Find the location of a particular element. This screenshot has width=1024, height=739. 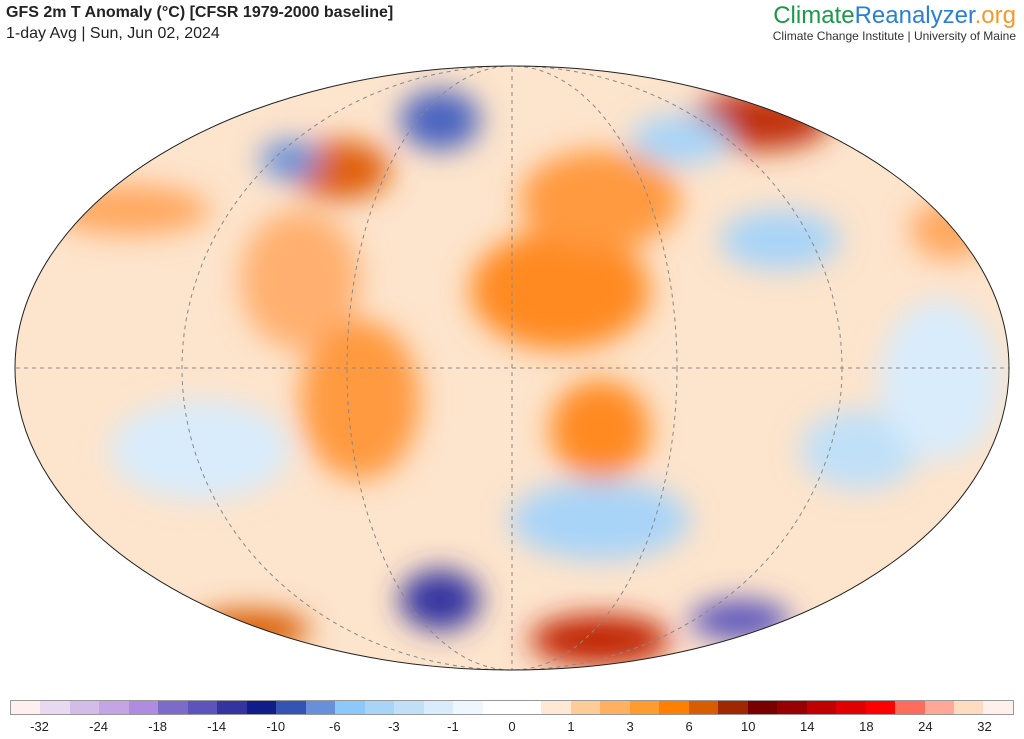

colorbar is located at coordinates (512, 707).